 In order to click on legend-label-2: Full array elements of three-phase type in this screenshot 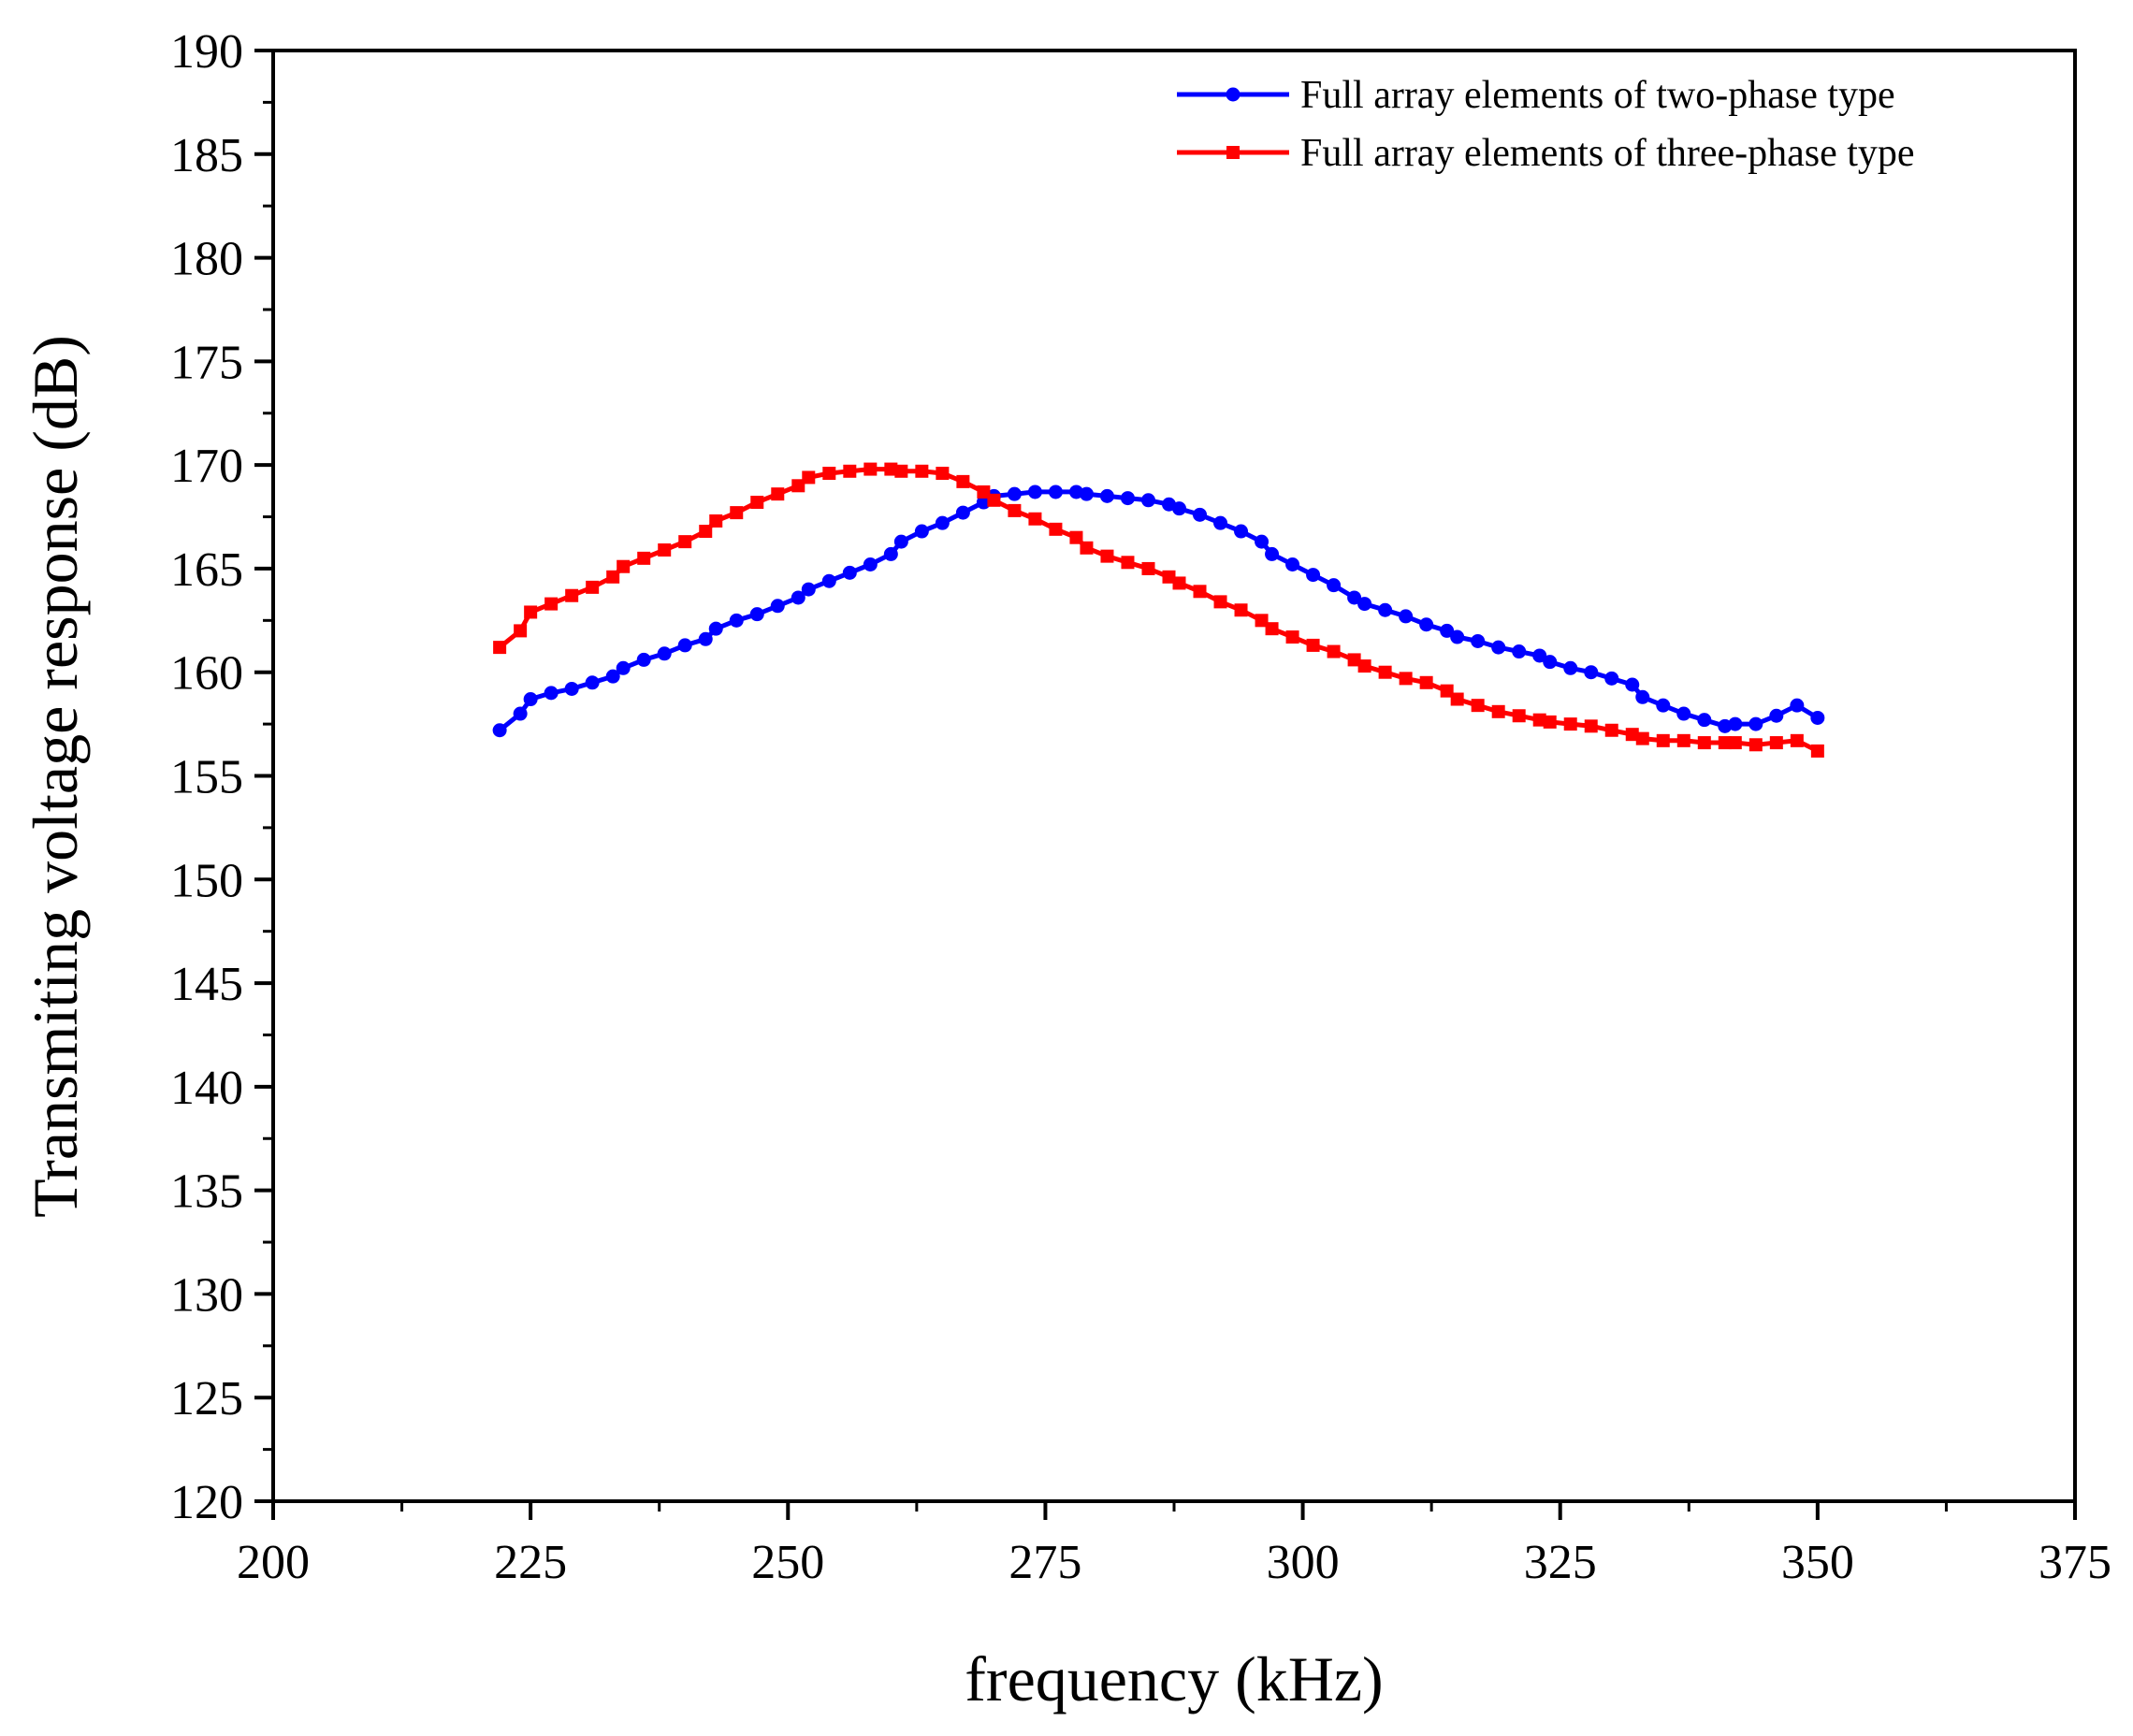, I will do `click(1607, 153)`.